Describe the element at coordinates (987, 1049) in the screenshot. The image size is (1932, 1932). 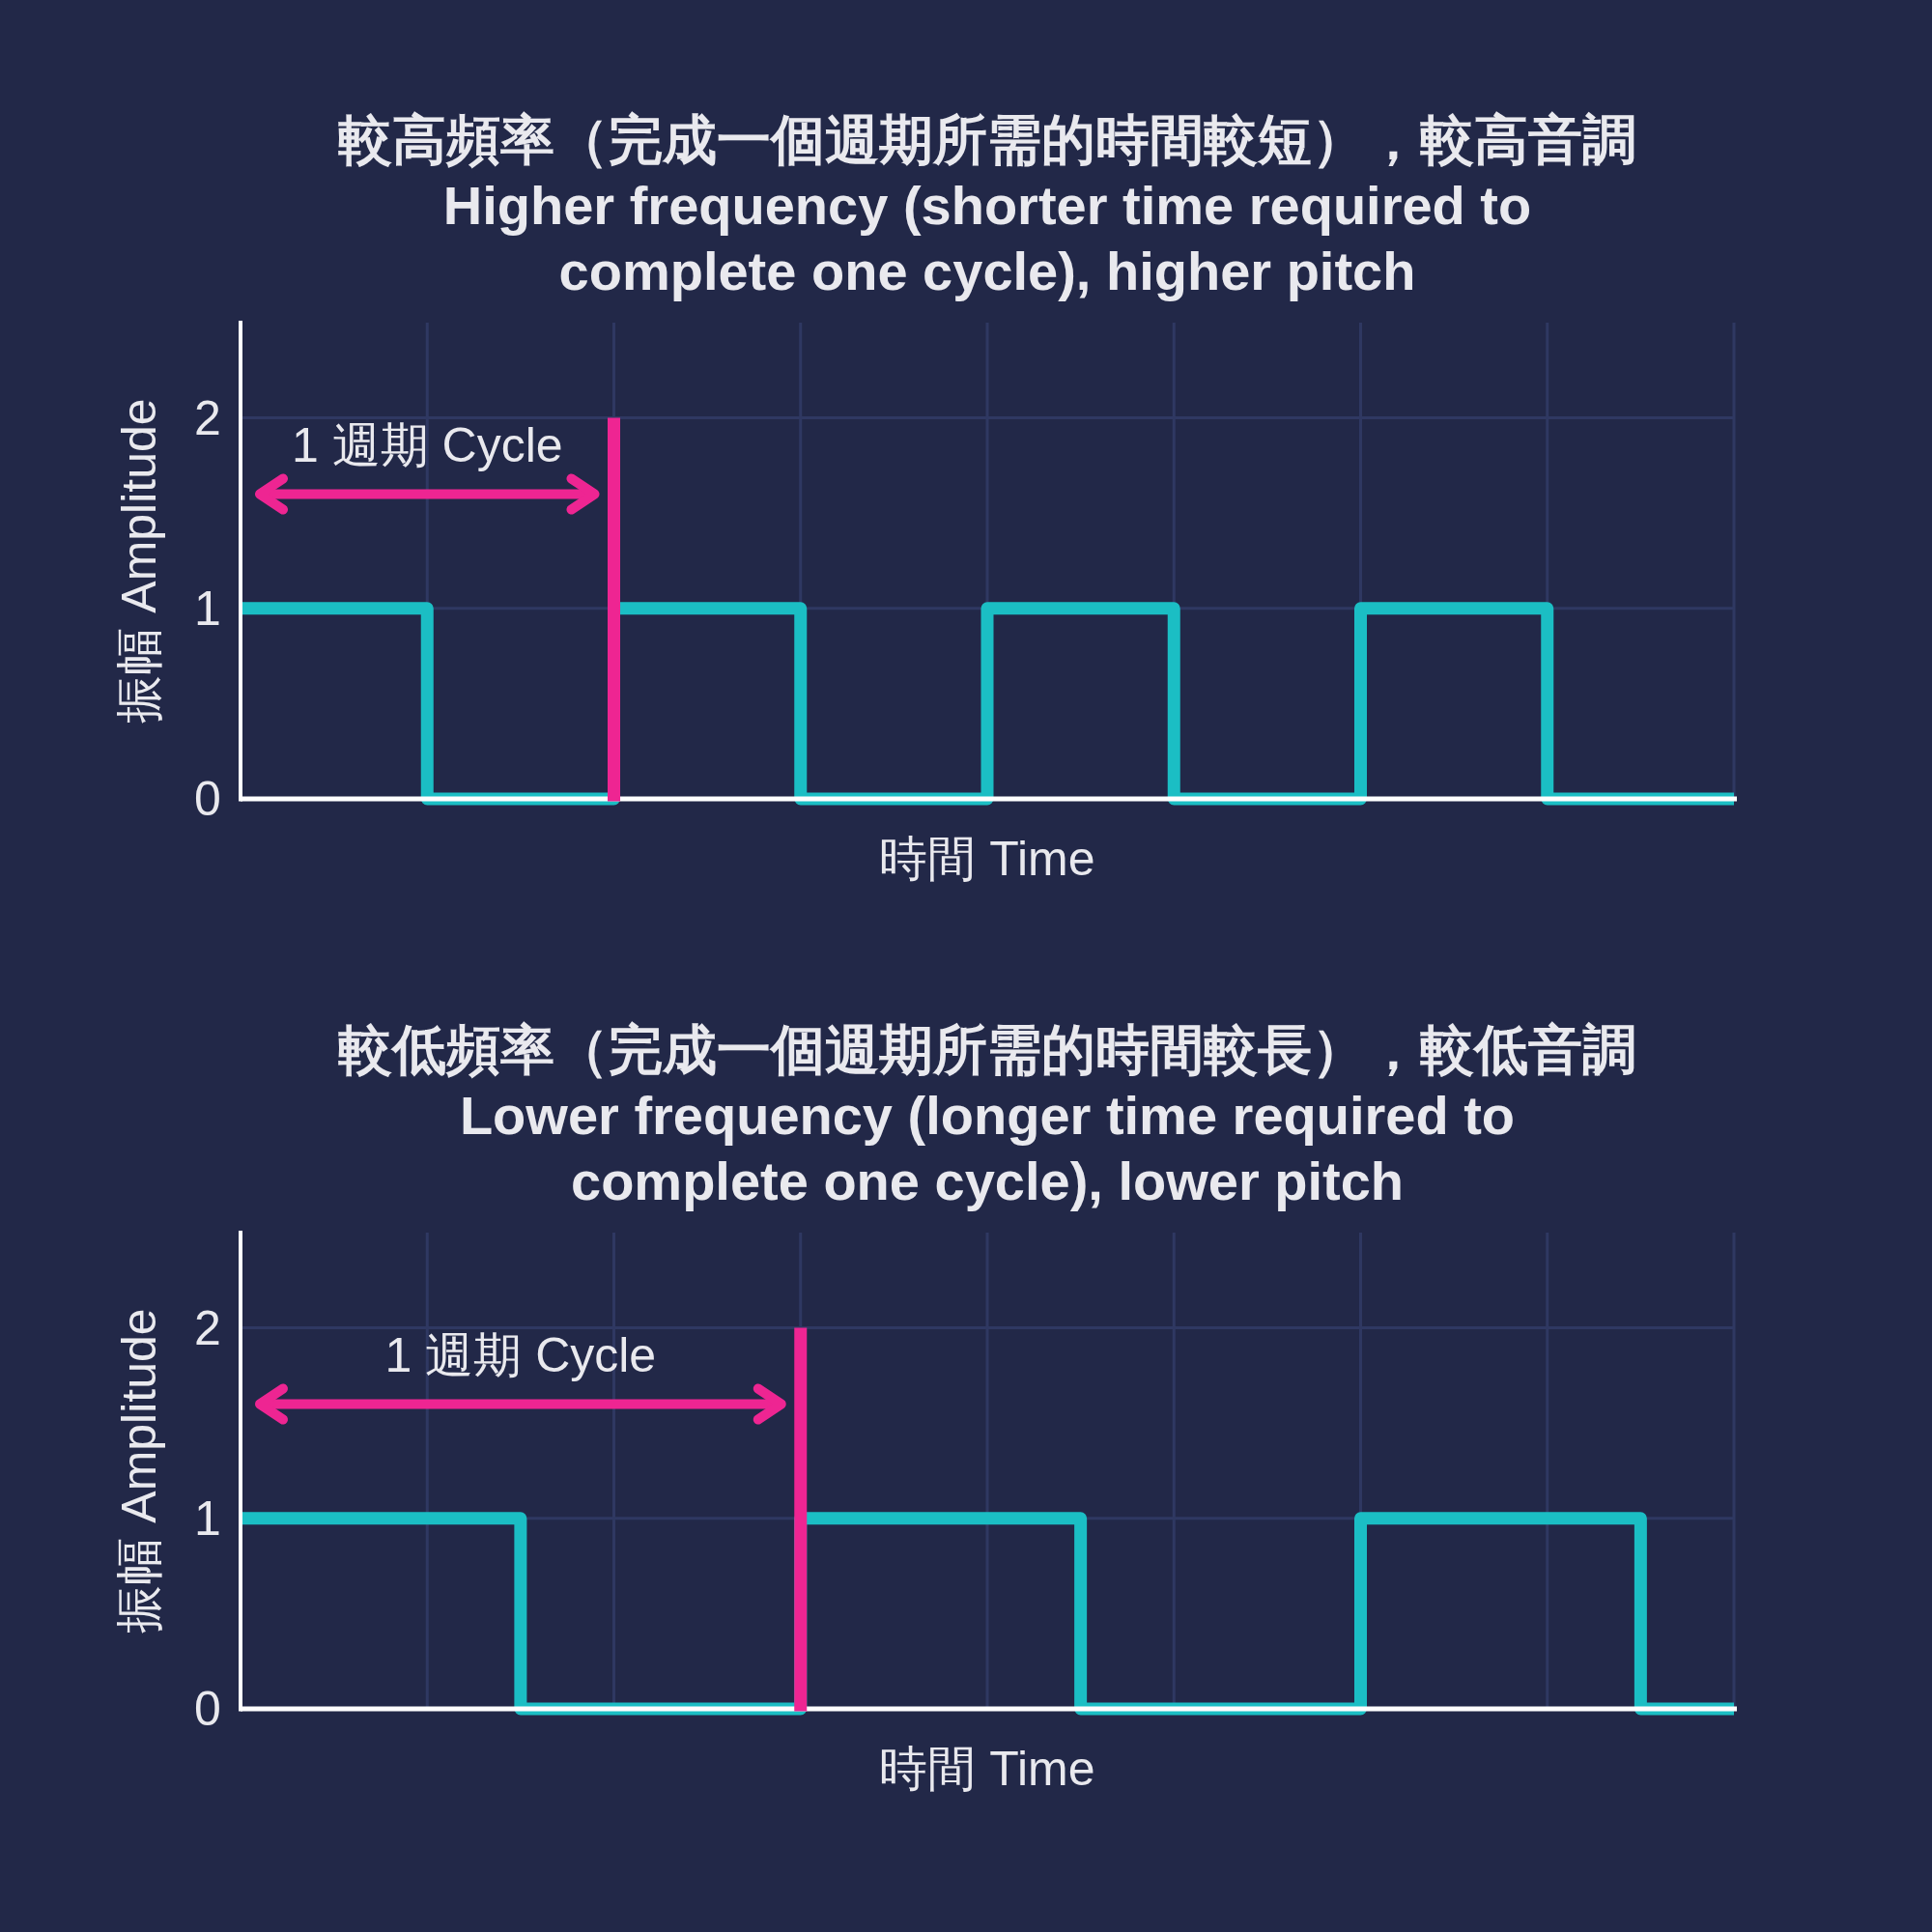
I see `chart-title: 較低頻率（完成一個週期所需的時間較長），較低音調` at that location.